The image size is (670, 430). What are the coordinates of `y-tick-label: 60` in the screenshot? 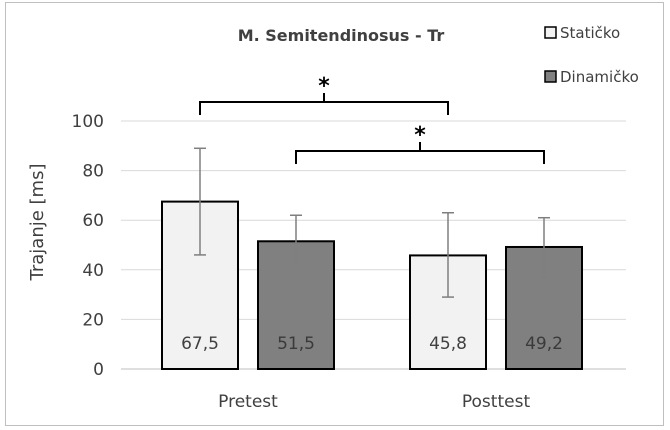 It's located at (93, 221).